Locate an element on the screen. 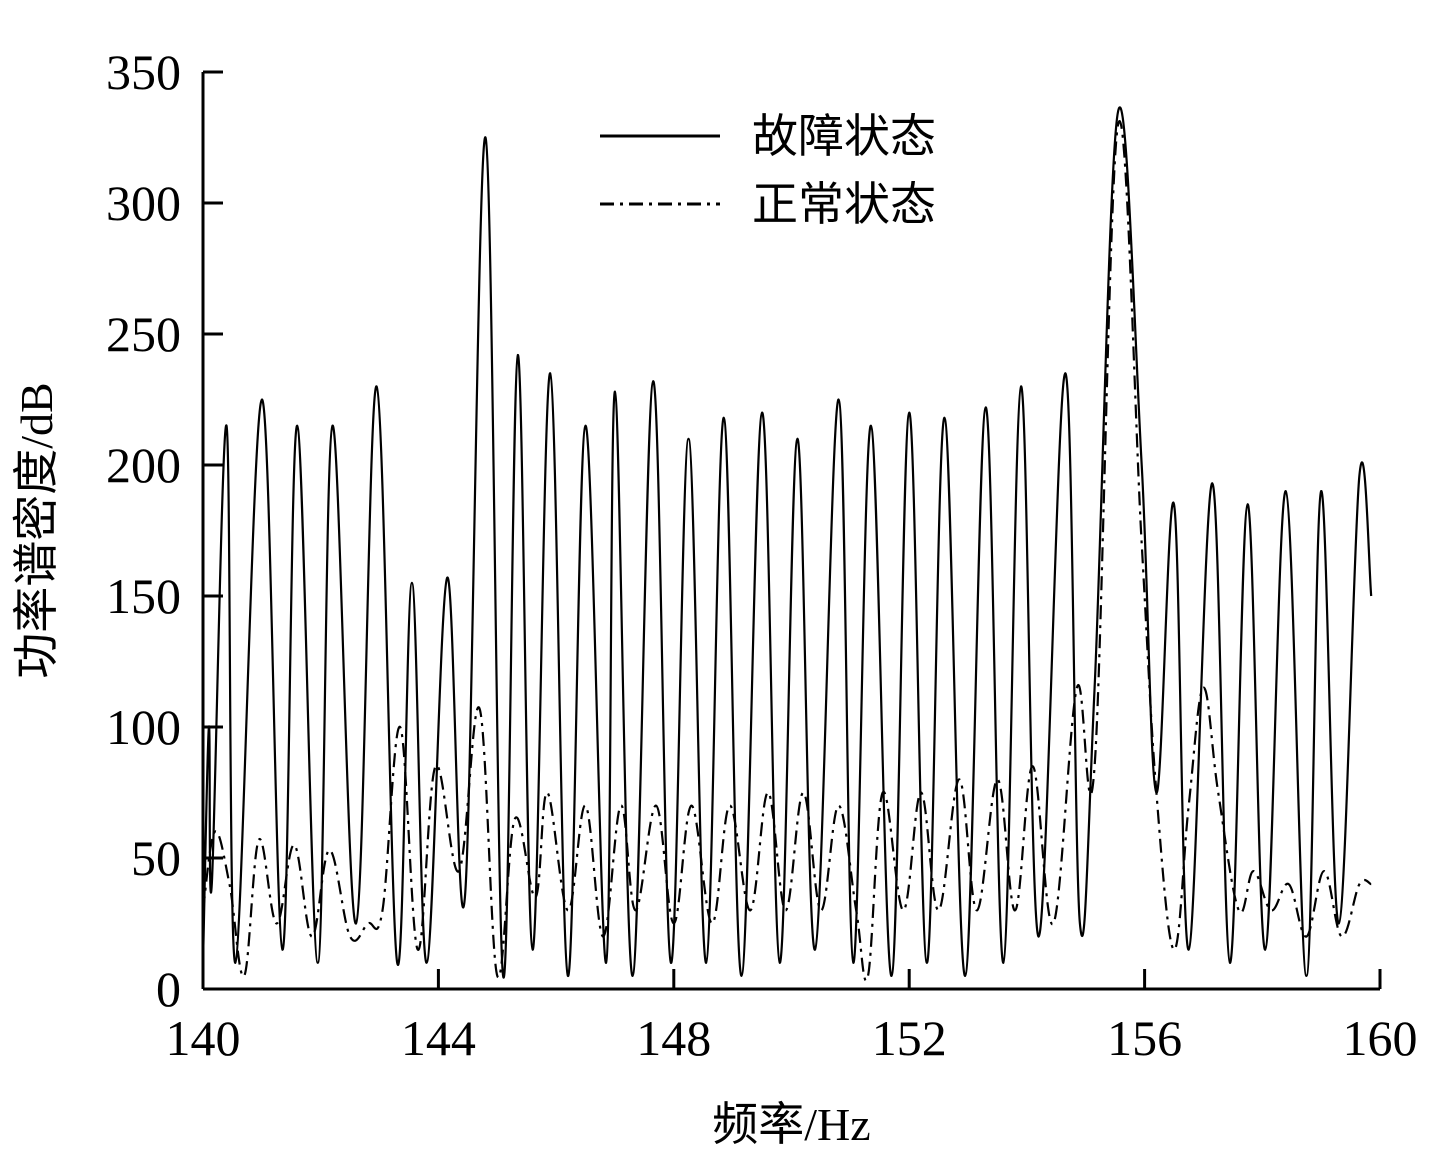 The image size is (1433, 1160). y-tick-label: 0 is located at coordinates (168, 989).